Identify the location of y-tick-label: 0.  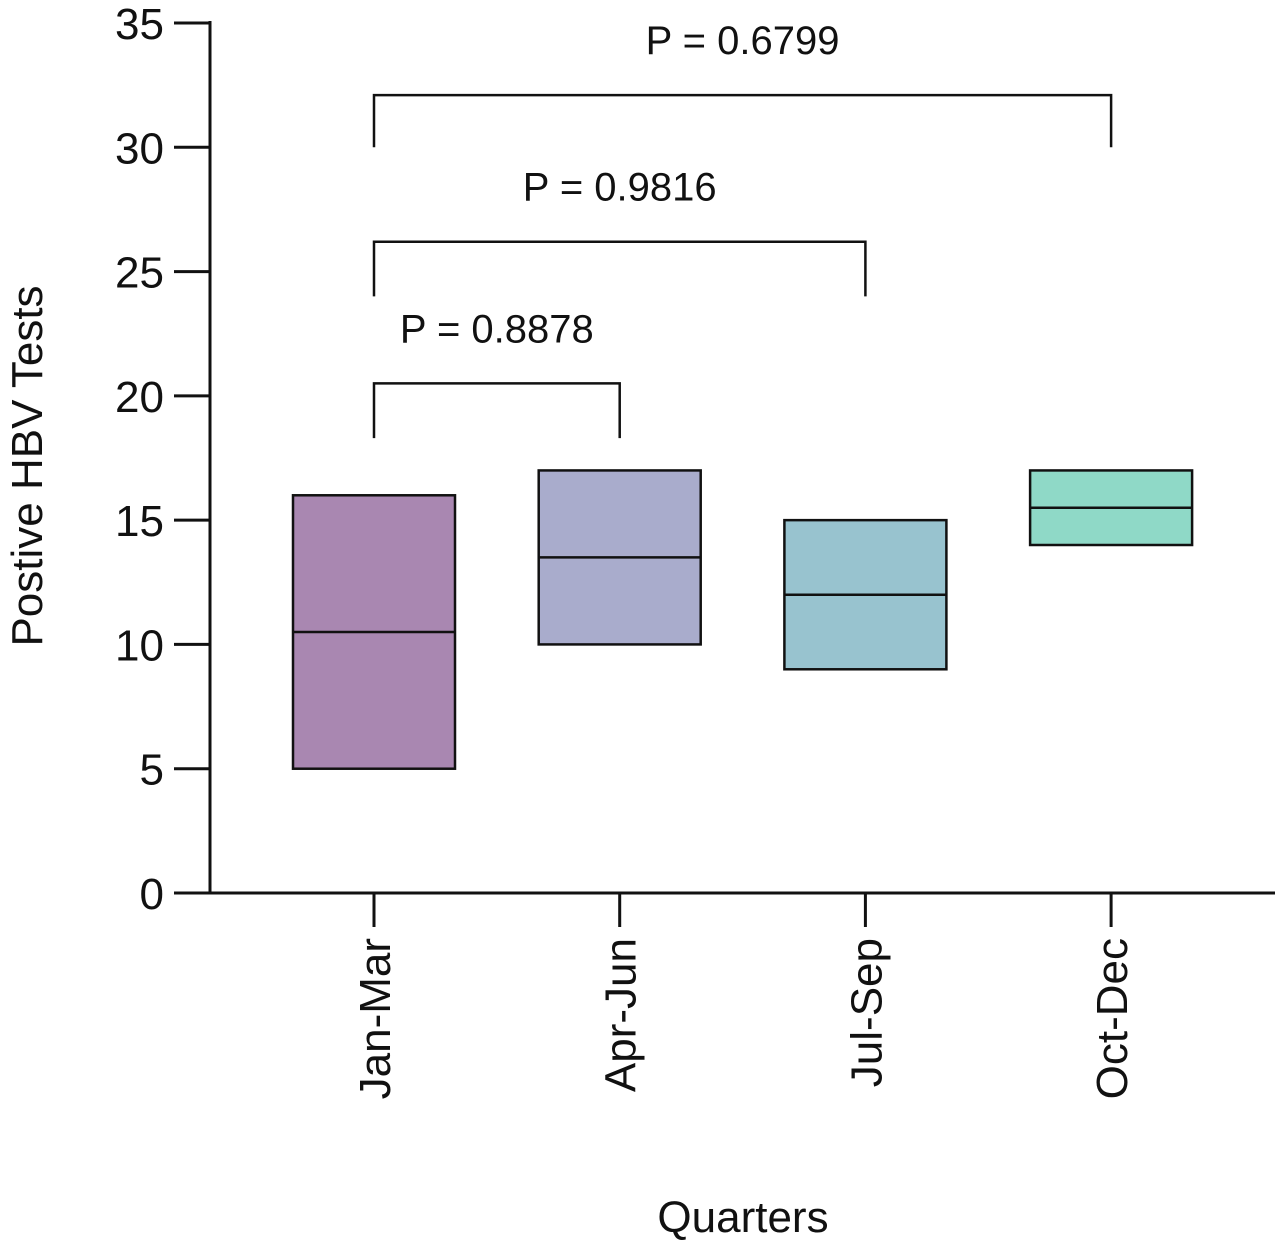
(152, 894).